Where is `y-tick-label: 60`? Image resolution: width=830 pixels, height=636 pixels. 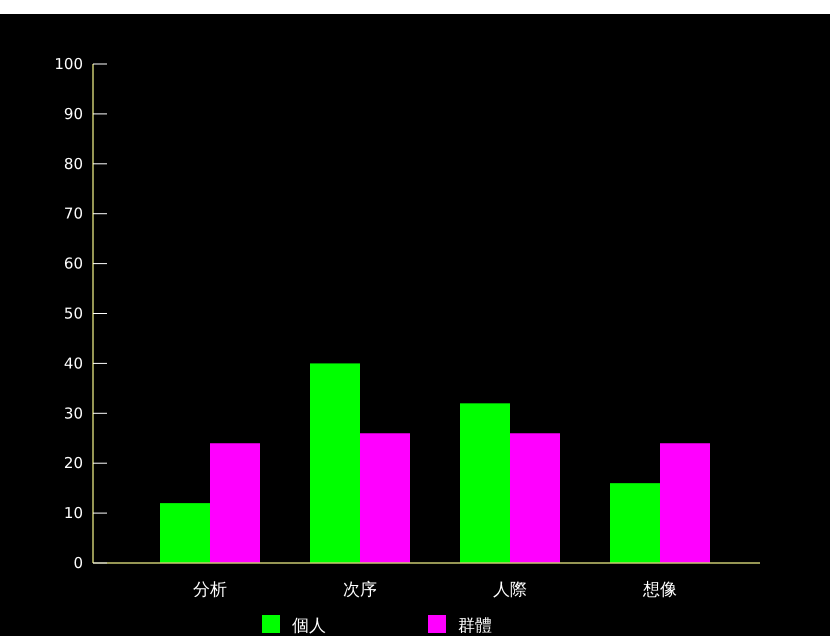
y-tick-label: 60 is located at coordinates (73, 263).